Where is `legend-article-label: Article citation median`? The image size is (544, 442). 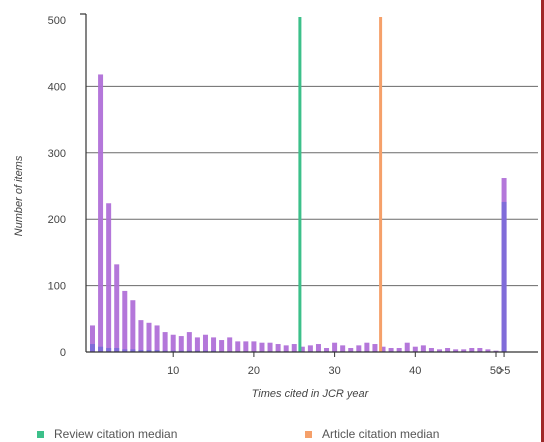
legend-article-label: Article citation median is located at coordinates (380, 434).